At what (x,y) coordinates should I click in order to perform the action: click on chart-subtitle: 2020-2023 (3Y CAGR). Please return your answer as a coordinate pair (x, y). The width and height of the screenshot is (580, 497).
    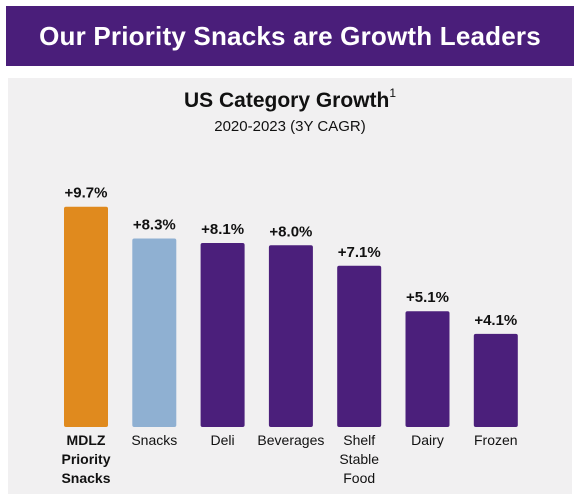
    Looking at the image, I should click on (290, 126).